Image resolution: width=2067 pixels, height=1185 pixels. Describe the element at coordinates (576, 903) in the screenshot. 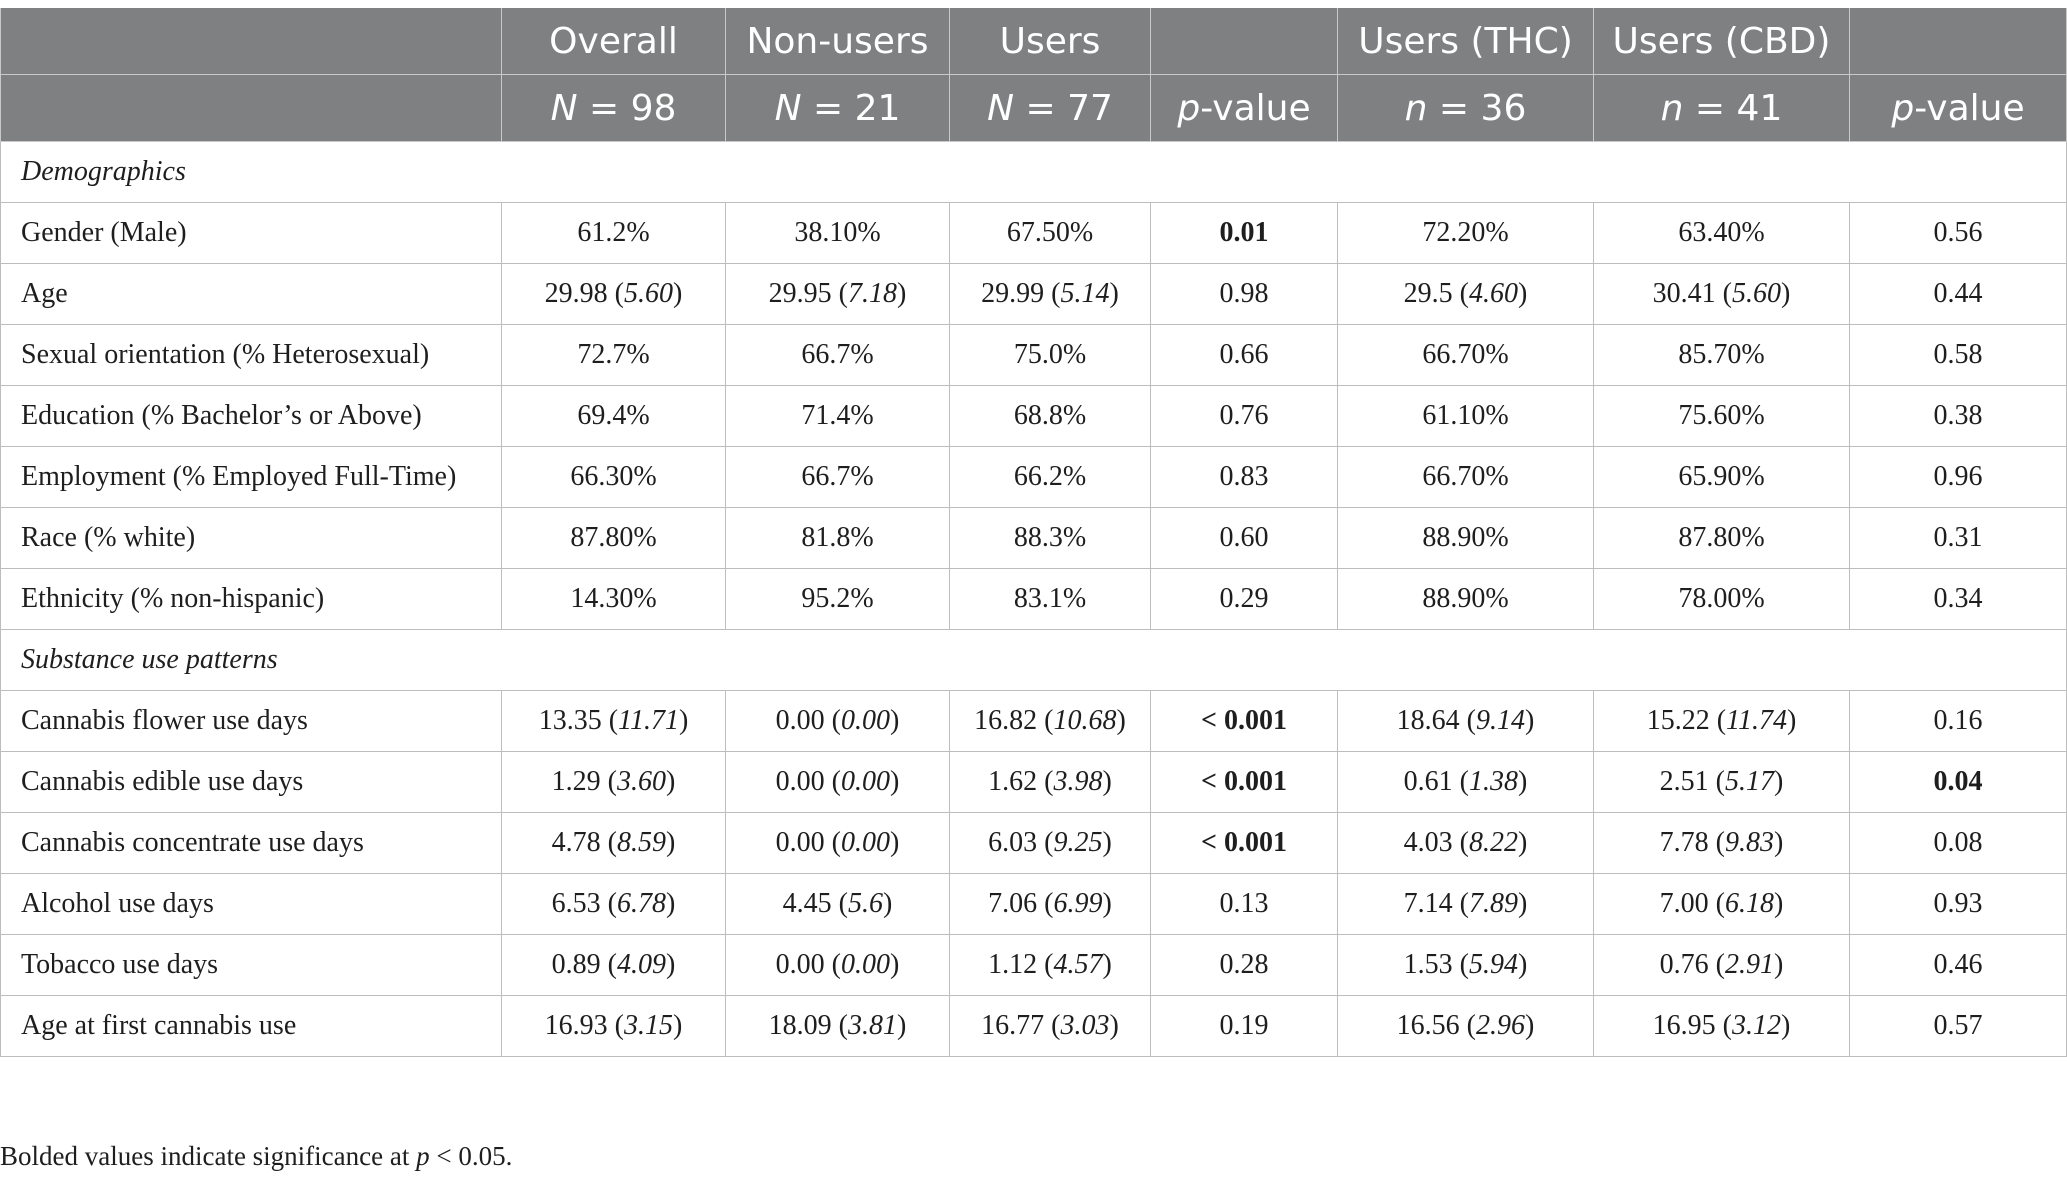

I see `cell-value: 6.53` at that location.